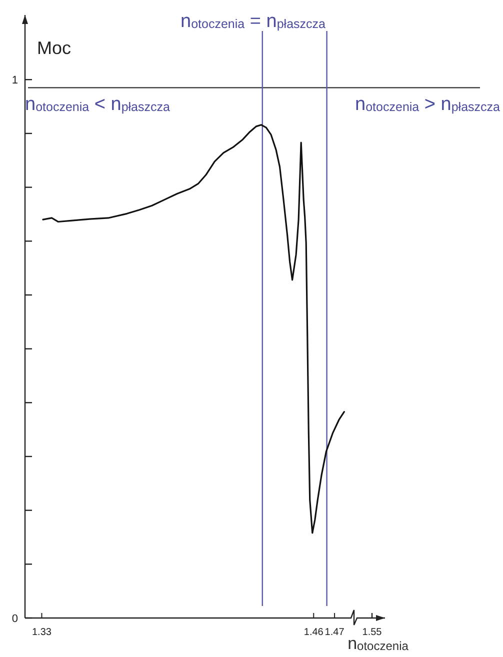 The width and height of the screenshot is (503, 657). I want to click on y-tick-label: 0, so click(15, 619).